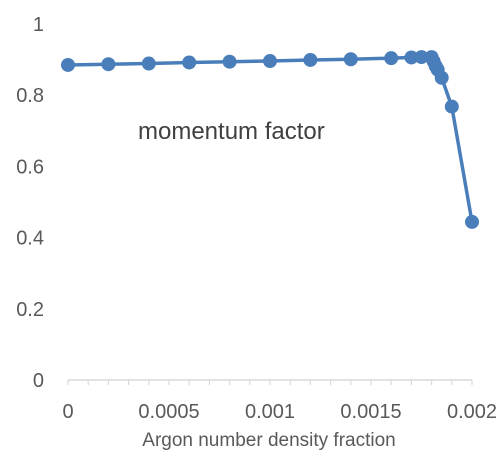  I want to click on y-tick-label: 0.8, so click(30, 96).